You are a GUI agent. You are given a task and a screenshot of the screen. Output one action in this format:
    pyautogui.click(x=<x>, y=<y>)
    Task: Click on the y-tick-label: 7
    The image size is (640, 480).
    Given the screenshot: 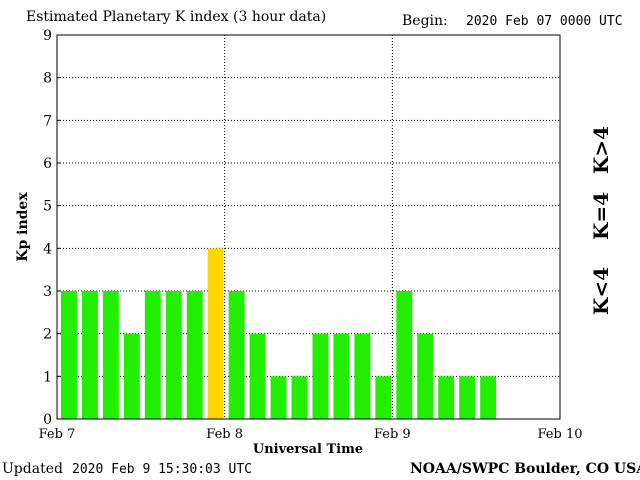 What is the action you would take?
    pyautogui.click(x=47, y=121)
    